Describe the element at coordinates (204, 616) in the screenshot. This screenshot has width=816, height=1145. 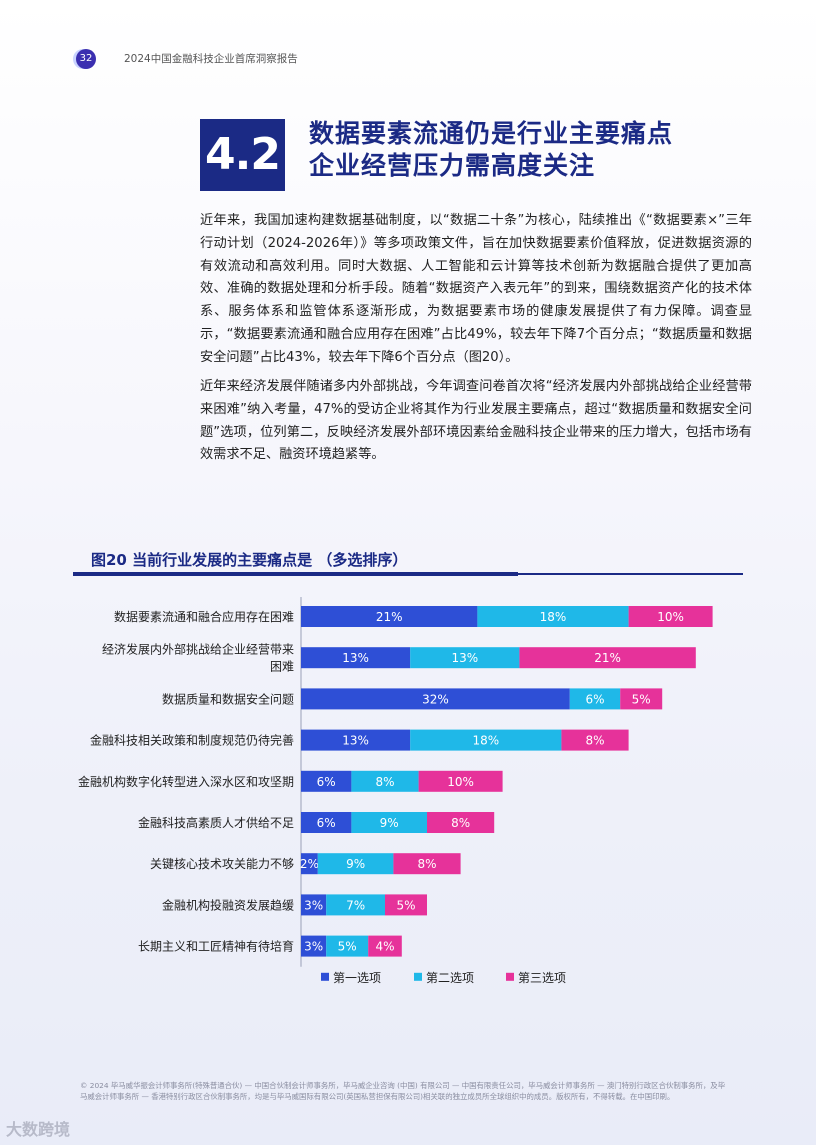
I see `category-label: 数据要素流通和融合应用存在困难` at that location.